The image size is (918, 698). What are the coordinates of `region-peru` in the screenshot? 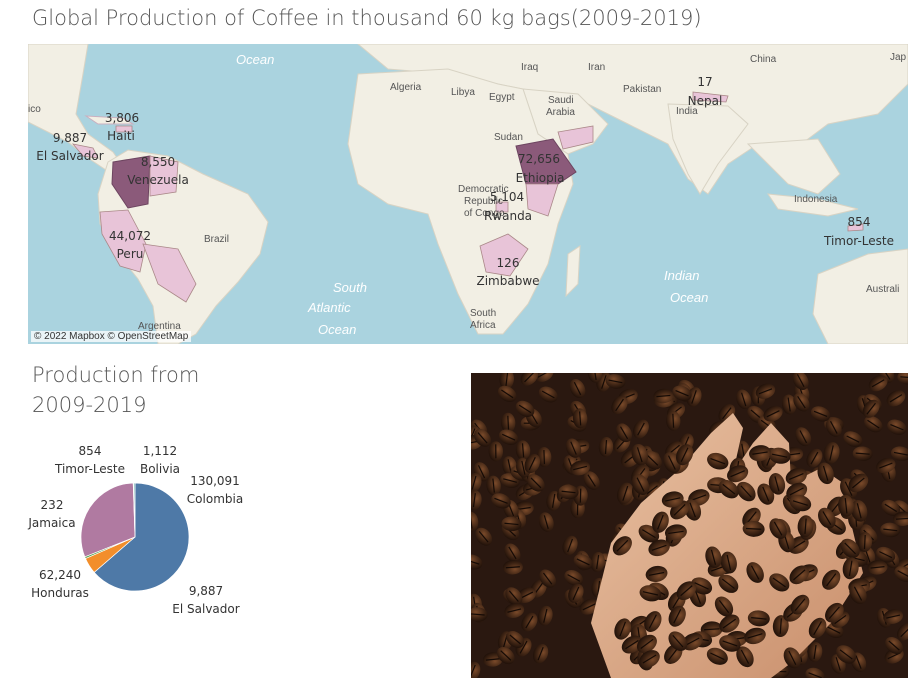 It's located at (123, 241).